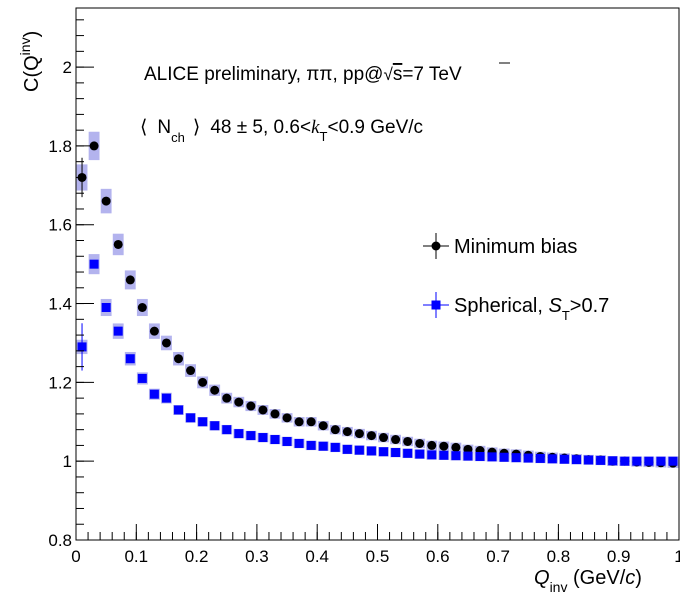  I want to click on y-tick-label: 1, so click(67, 461).